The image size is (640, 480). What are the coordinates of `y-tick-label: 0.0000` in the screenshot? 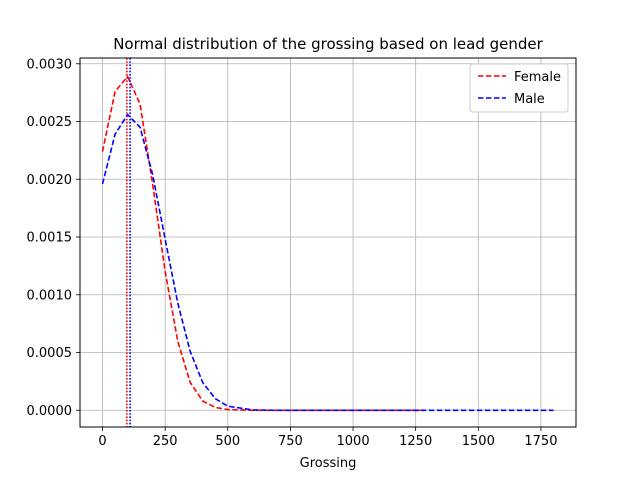 It's located at (50, 411).